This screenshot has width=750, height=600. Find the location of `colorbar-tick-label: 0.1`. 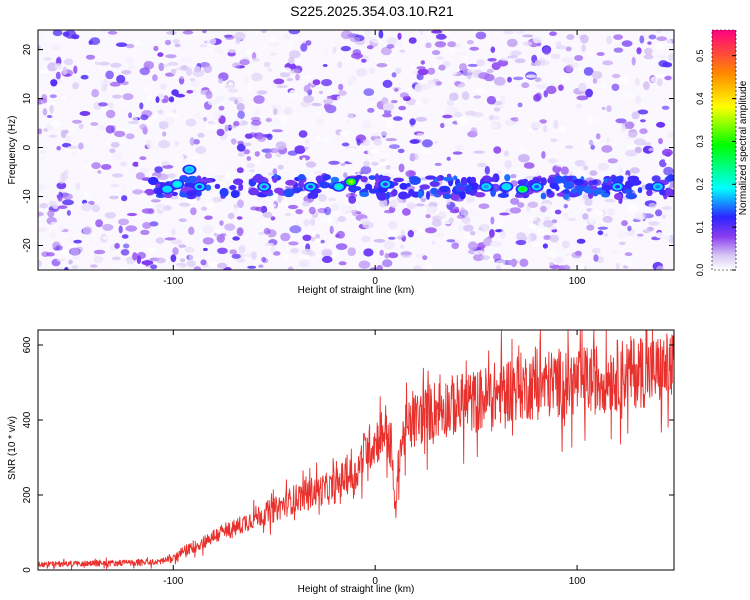

colorbar-tick-label: 0.1 is located at coordinates (700, 227).